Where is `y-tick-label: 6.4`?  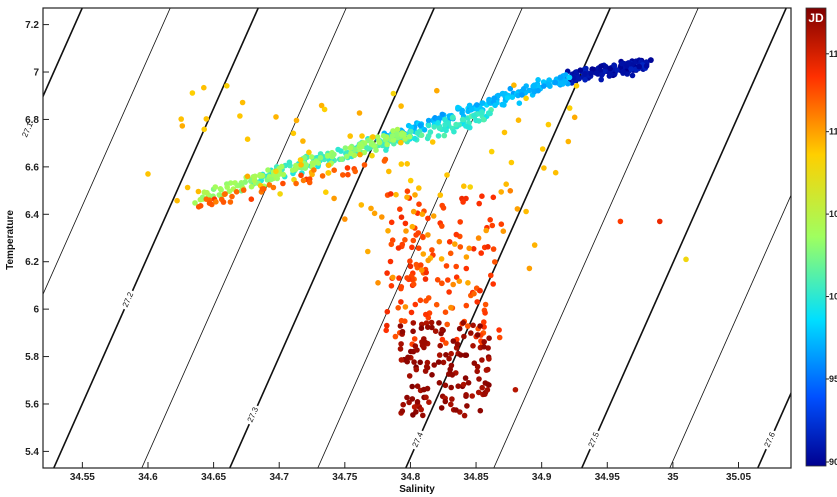
y-tick-label: 6.4 is located at coordinates (32, 215).